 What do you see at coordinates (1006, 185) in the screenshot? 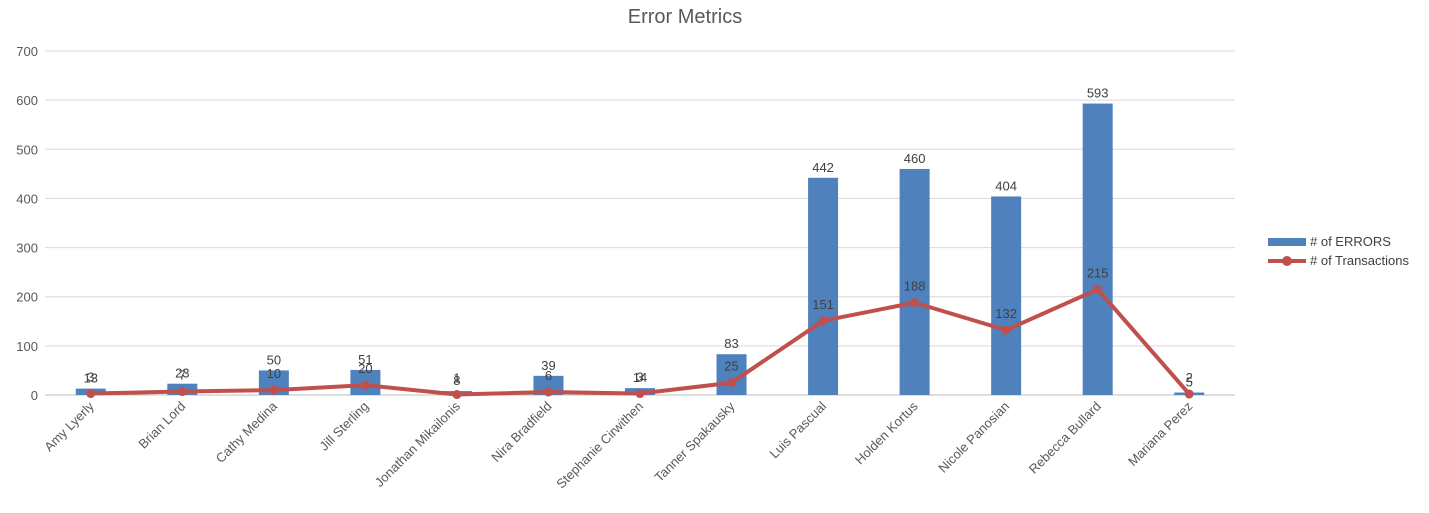
I see `bar-value-label: 404` at bounding box center [1006, 185].